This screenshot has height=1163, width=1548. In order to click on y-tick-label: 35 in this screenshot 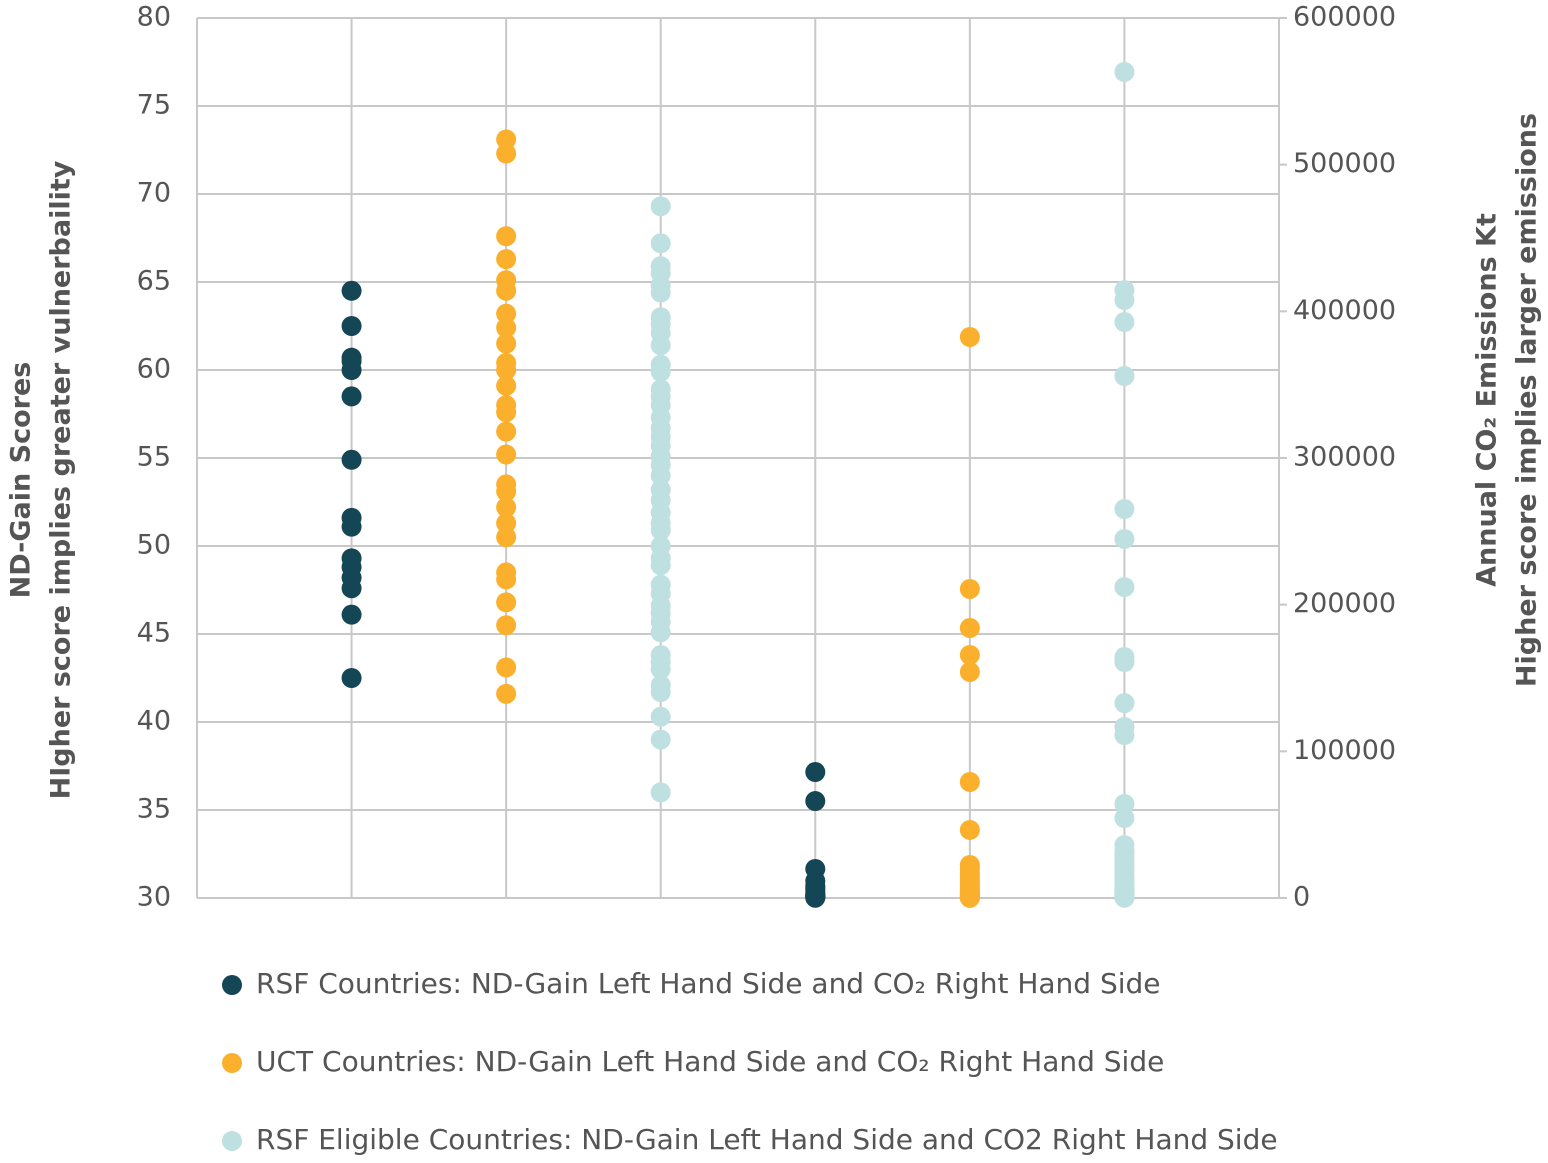, I will do `click(154, 809)`.